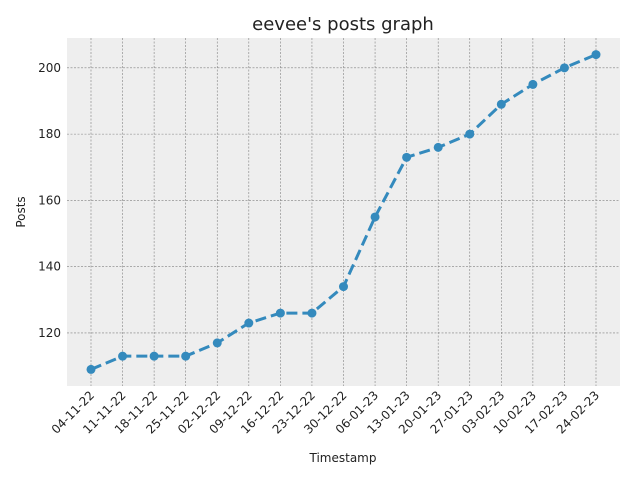 Image resolution: width=640 pixels, height=480 pixels. I want to click on y-tick-label: 140, so click(49, 267).